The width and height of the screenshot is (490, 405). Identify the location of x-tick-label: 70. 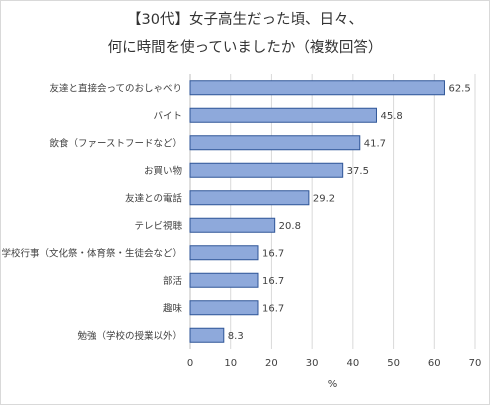
(475, 363).